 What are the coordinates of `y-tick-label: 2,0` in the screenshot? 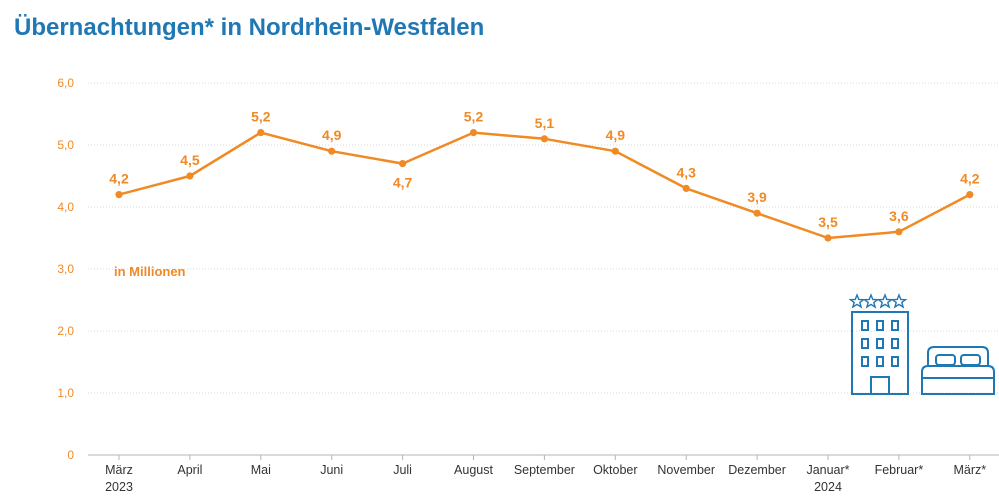 It's located at (65, 331).